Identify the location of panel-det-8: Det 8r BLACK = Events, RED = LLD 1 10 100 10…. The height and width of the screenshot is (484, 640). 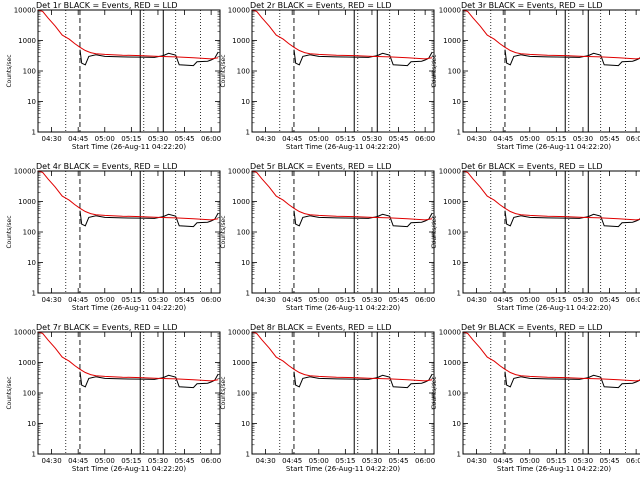
(327, 398).